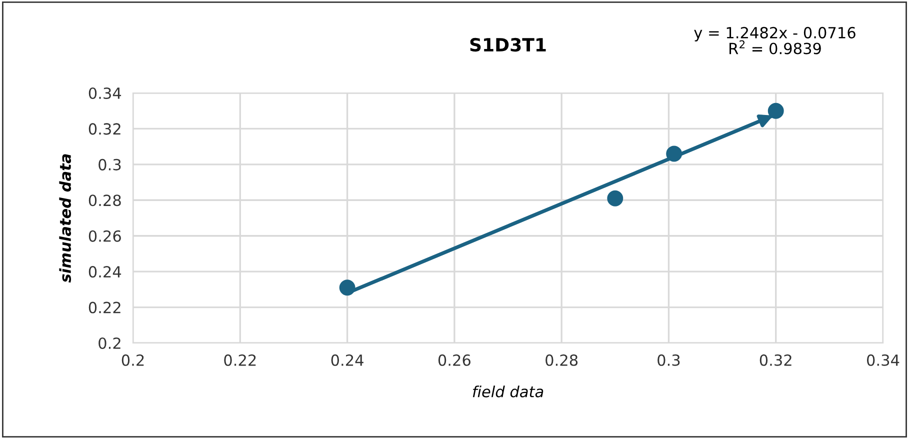 The height and width of the screenshot is (439, 909). Describe the element at coordinates (104, 129) in the screenshot. I see `y-tick-label: 0.32` at that location.